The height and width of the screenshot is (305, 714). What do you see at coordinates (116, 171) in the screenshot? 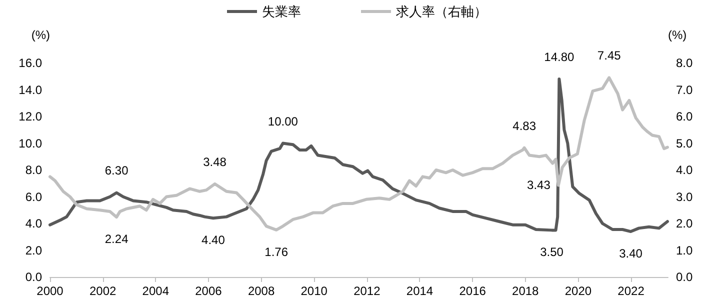
I see `data-label: 6.30` at bounding box center [116, 171].